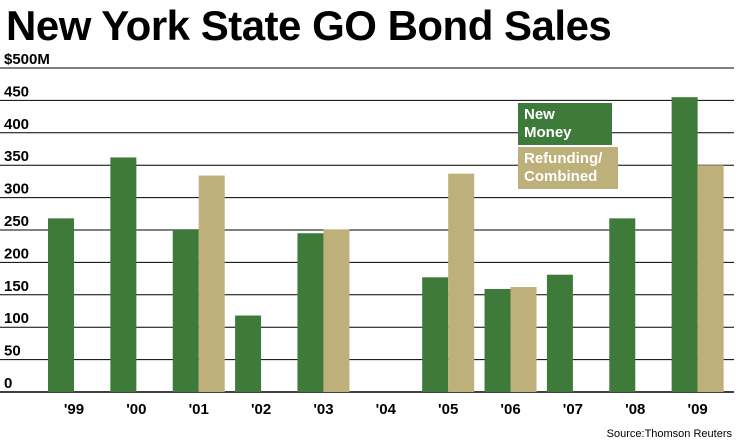 The image size is (740, 444). I want to click on x-tick-label: '99, so click(74, 409).